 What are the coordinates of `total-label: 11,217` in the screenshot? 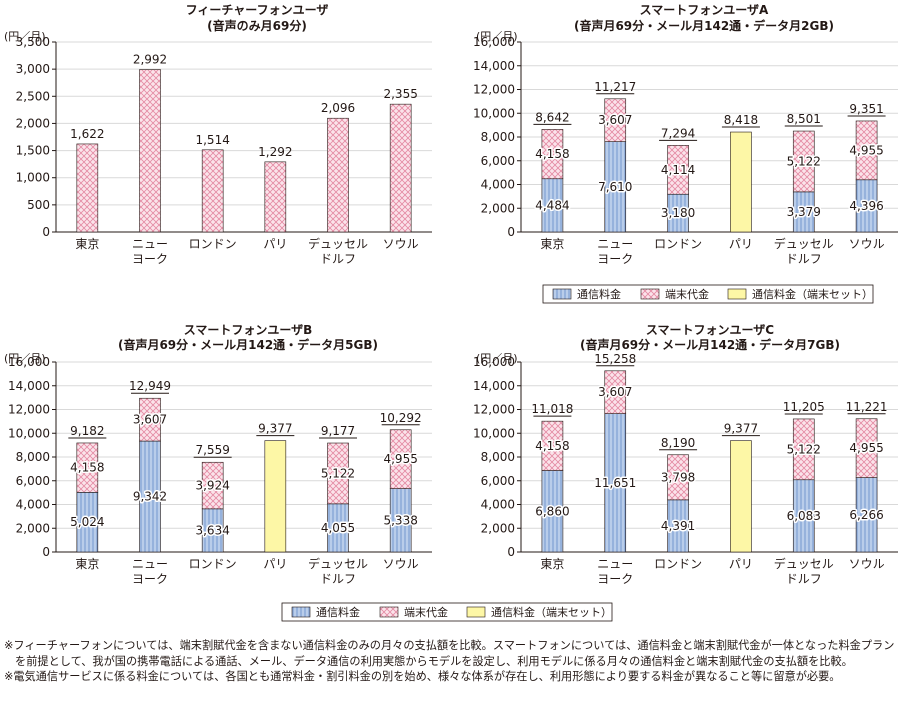 It's located at (615, 87).